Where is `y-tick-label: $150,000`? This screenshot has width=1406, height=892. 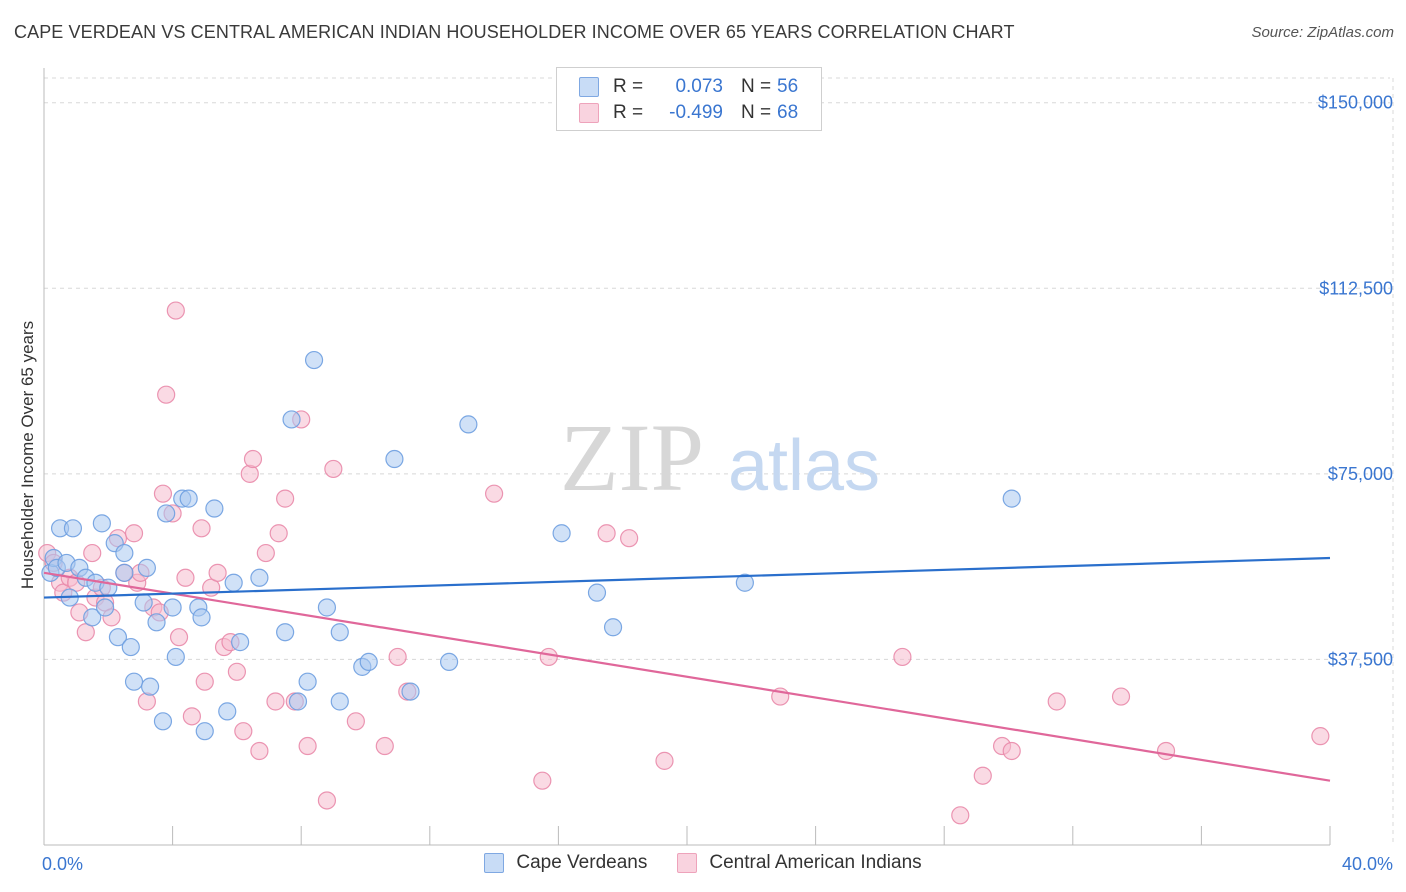
y-tick-label: $150,000 is located at coordinates (1355, 103).